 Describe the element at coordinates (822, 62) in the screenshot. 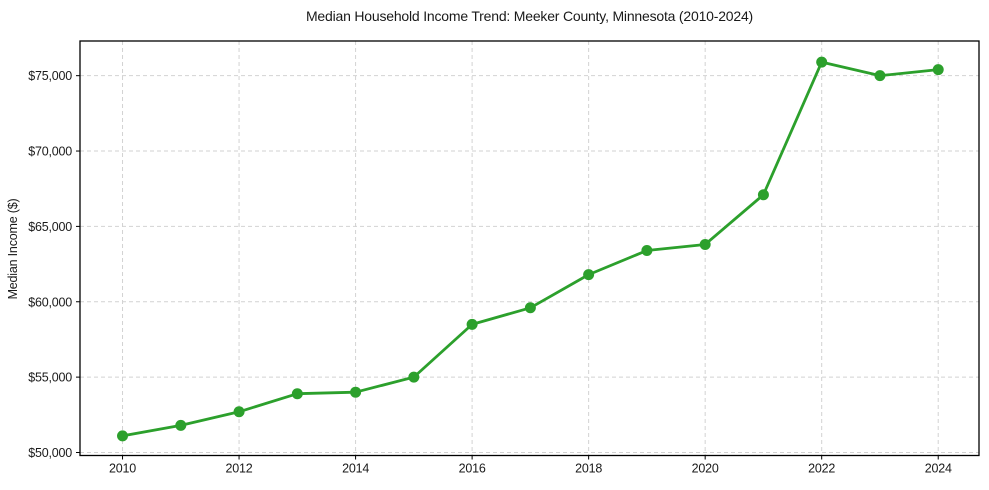

I see `data-point-2022` at that location.